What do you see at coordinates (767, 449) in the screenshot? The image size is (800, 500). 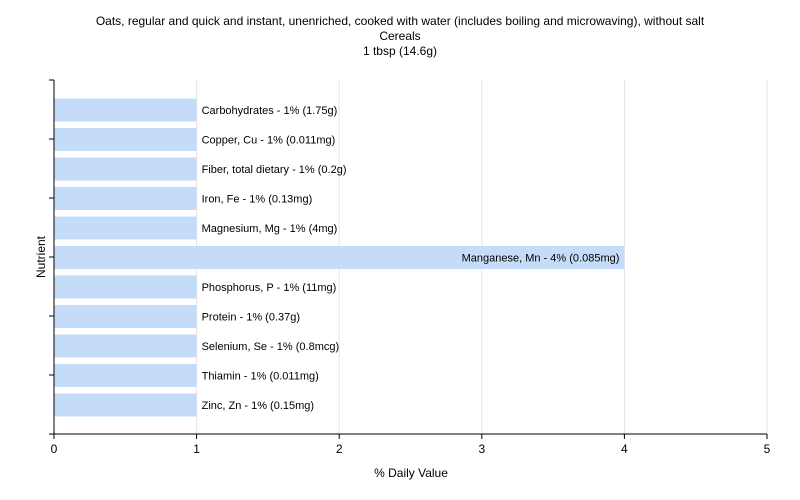 I see `x-tick-label: 5` at bounding box center [767, 449].